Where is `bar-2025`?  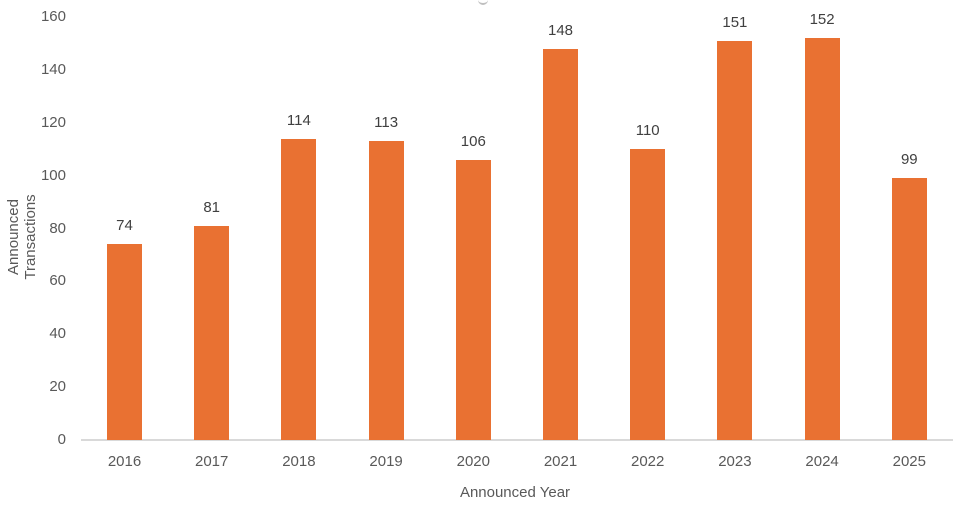 bar-2025 is located at coordinates (909, 309).